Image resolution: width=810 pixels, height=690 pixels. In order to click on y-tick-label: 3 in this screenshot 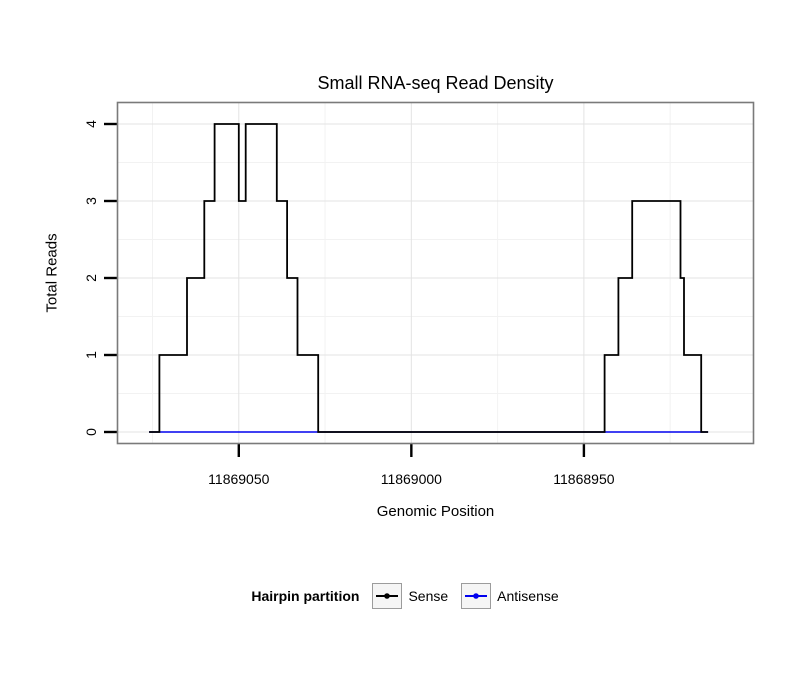, I will do `click(91, 201)`.